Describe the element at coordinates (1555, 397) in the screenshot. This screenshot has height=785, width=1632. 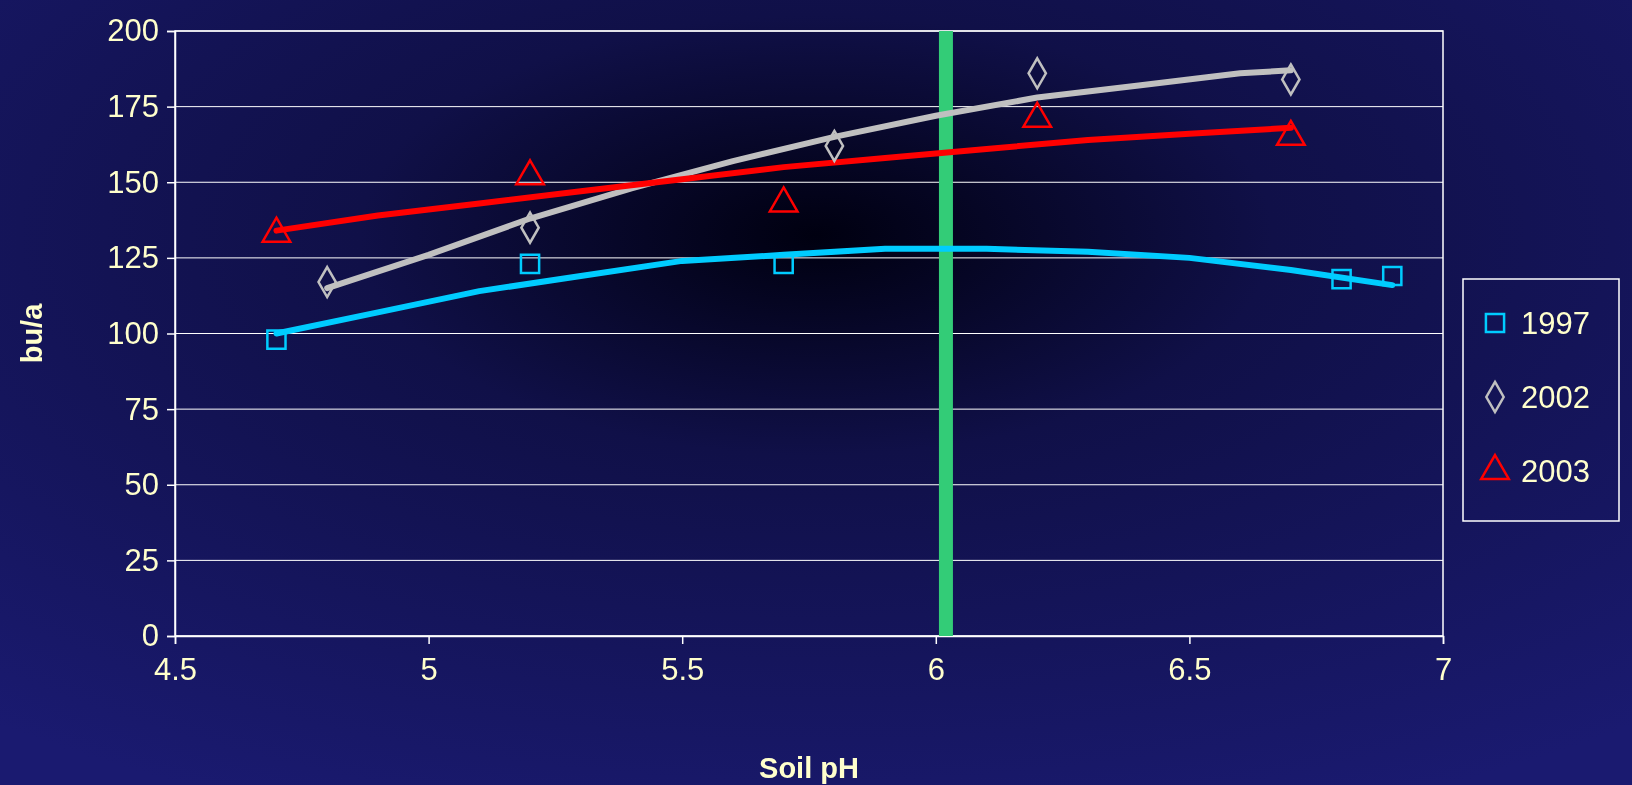
I see `legend-label: 2002` at that location.